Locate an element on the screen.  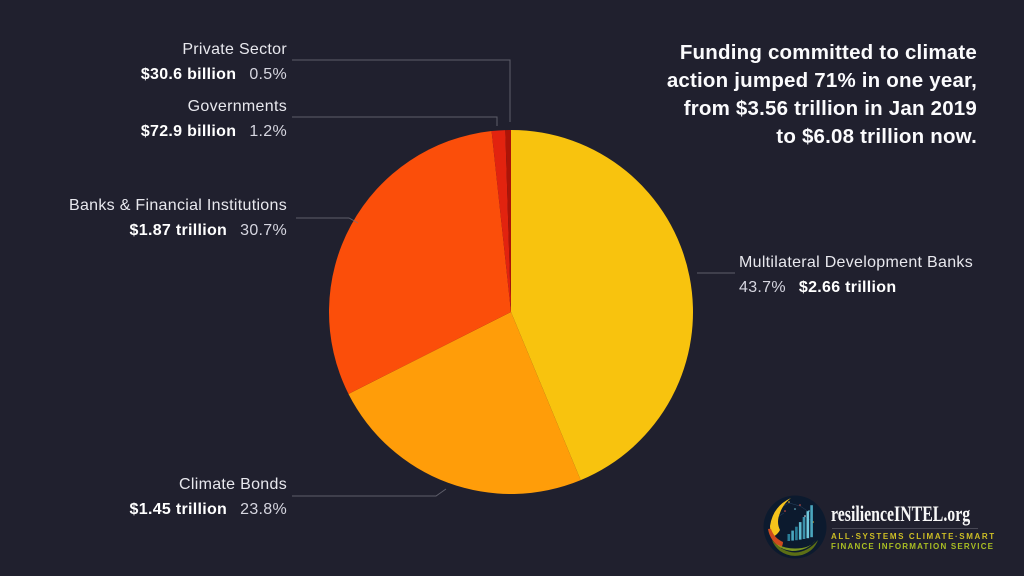
pie-slice-governments is located at coordinates (501, 221).